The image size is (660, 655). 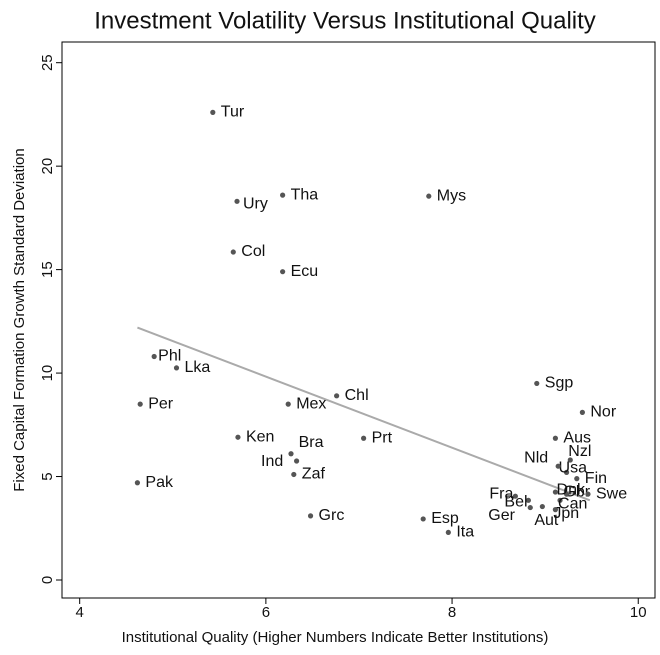 What do you see at coordinates (47, 373) in the screenshot?
I see `y-tick-label: 10` at bounding box center [47, 373].